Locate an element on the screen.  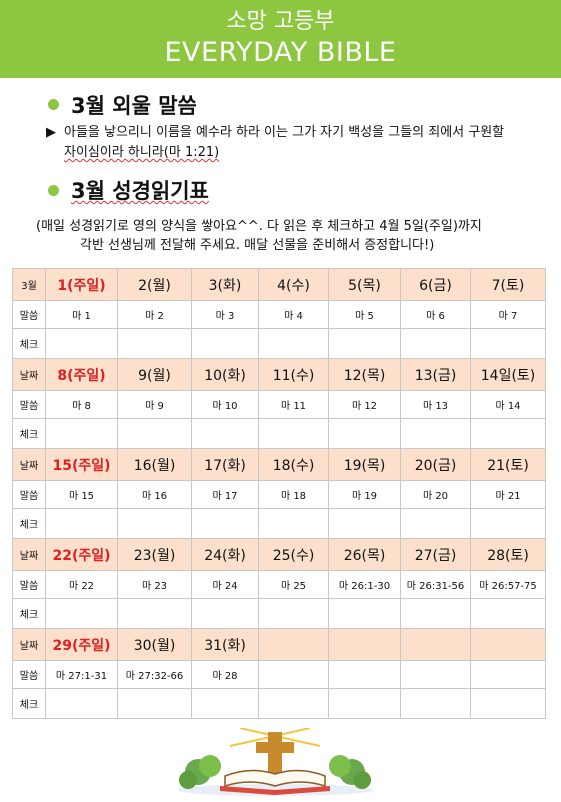
verse-cell: 마 23 is located at coordinates (154, 584).